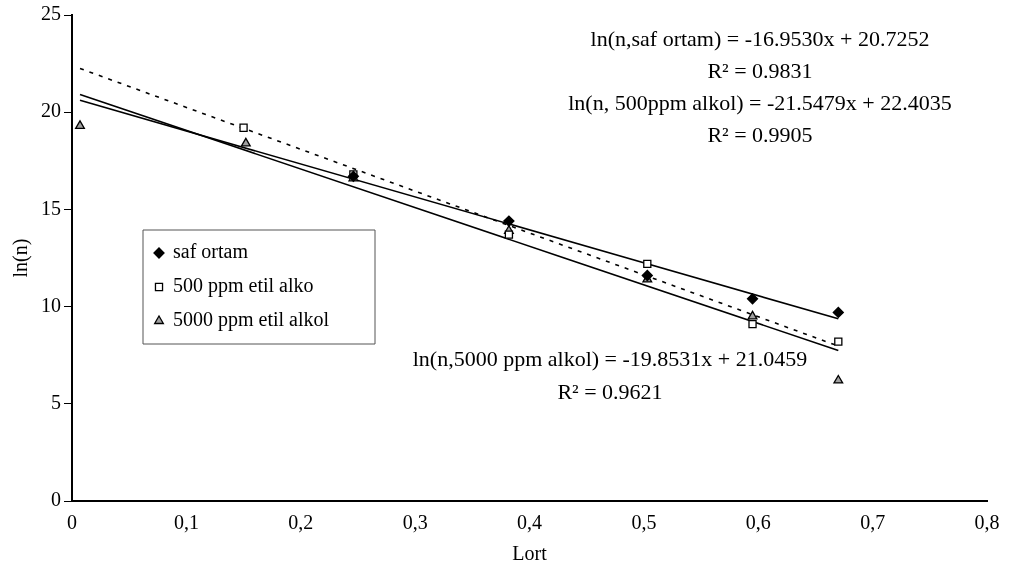 Image resolution: width=1015 pixels, height=575 pixels. What do you see at coordinates (243, 286) in the screenshot?
I see `legend-label: 500 ppm etil alko` at bounding box center [243, 286].